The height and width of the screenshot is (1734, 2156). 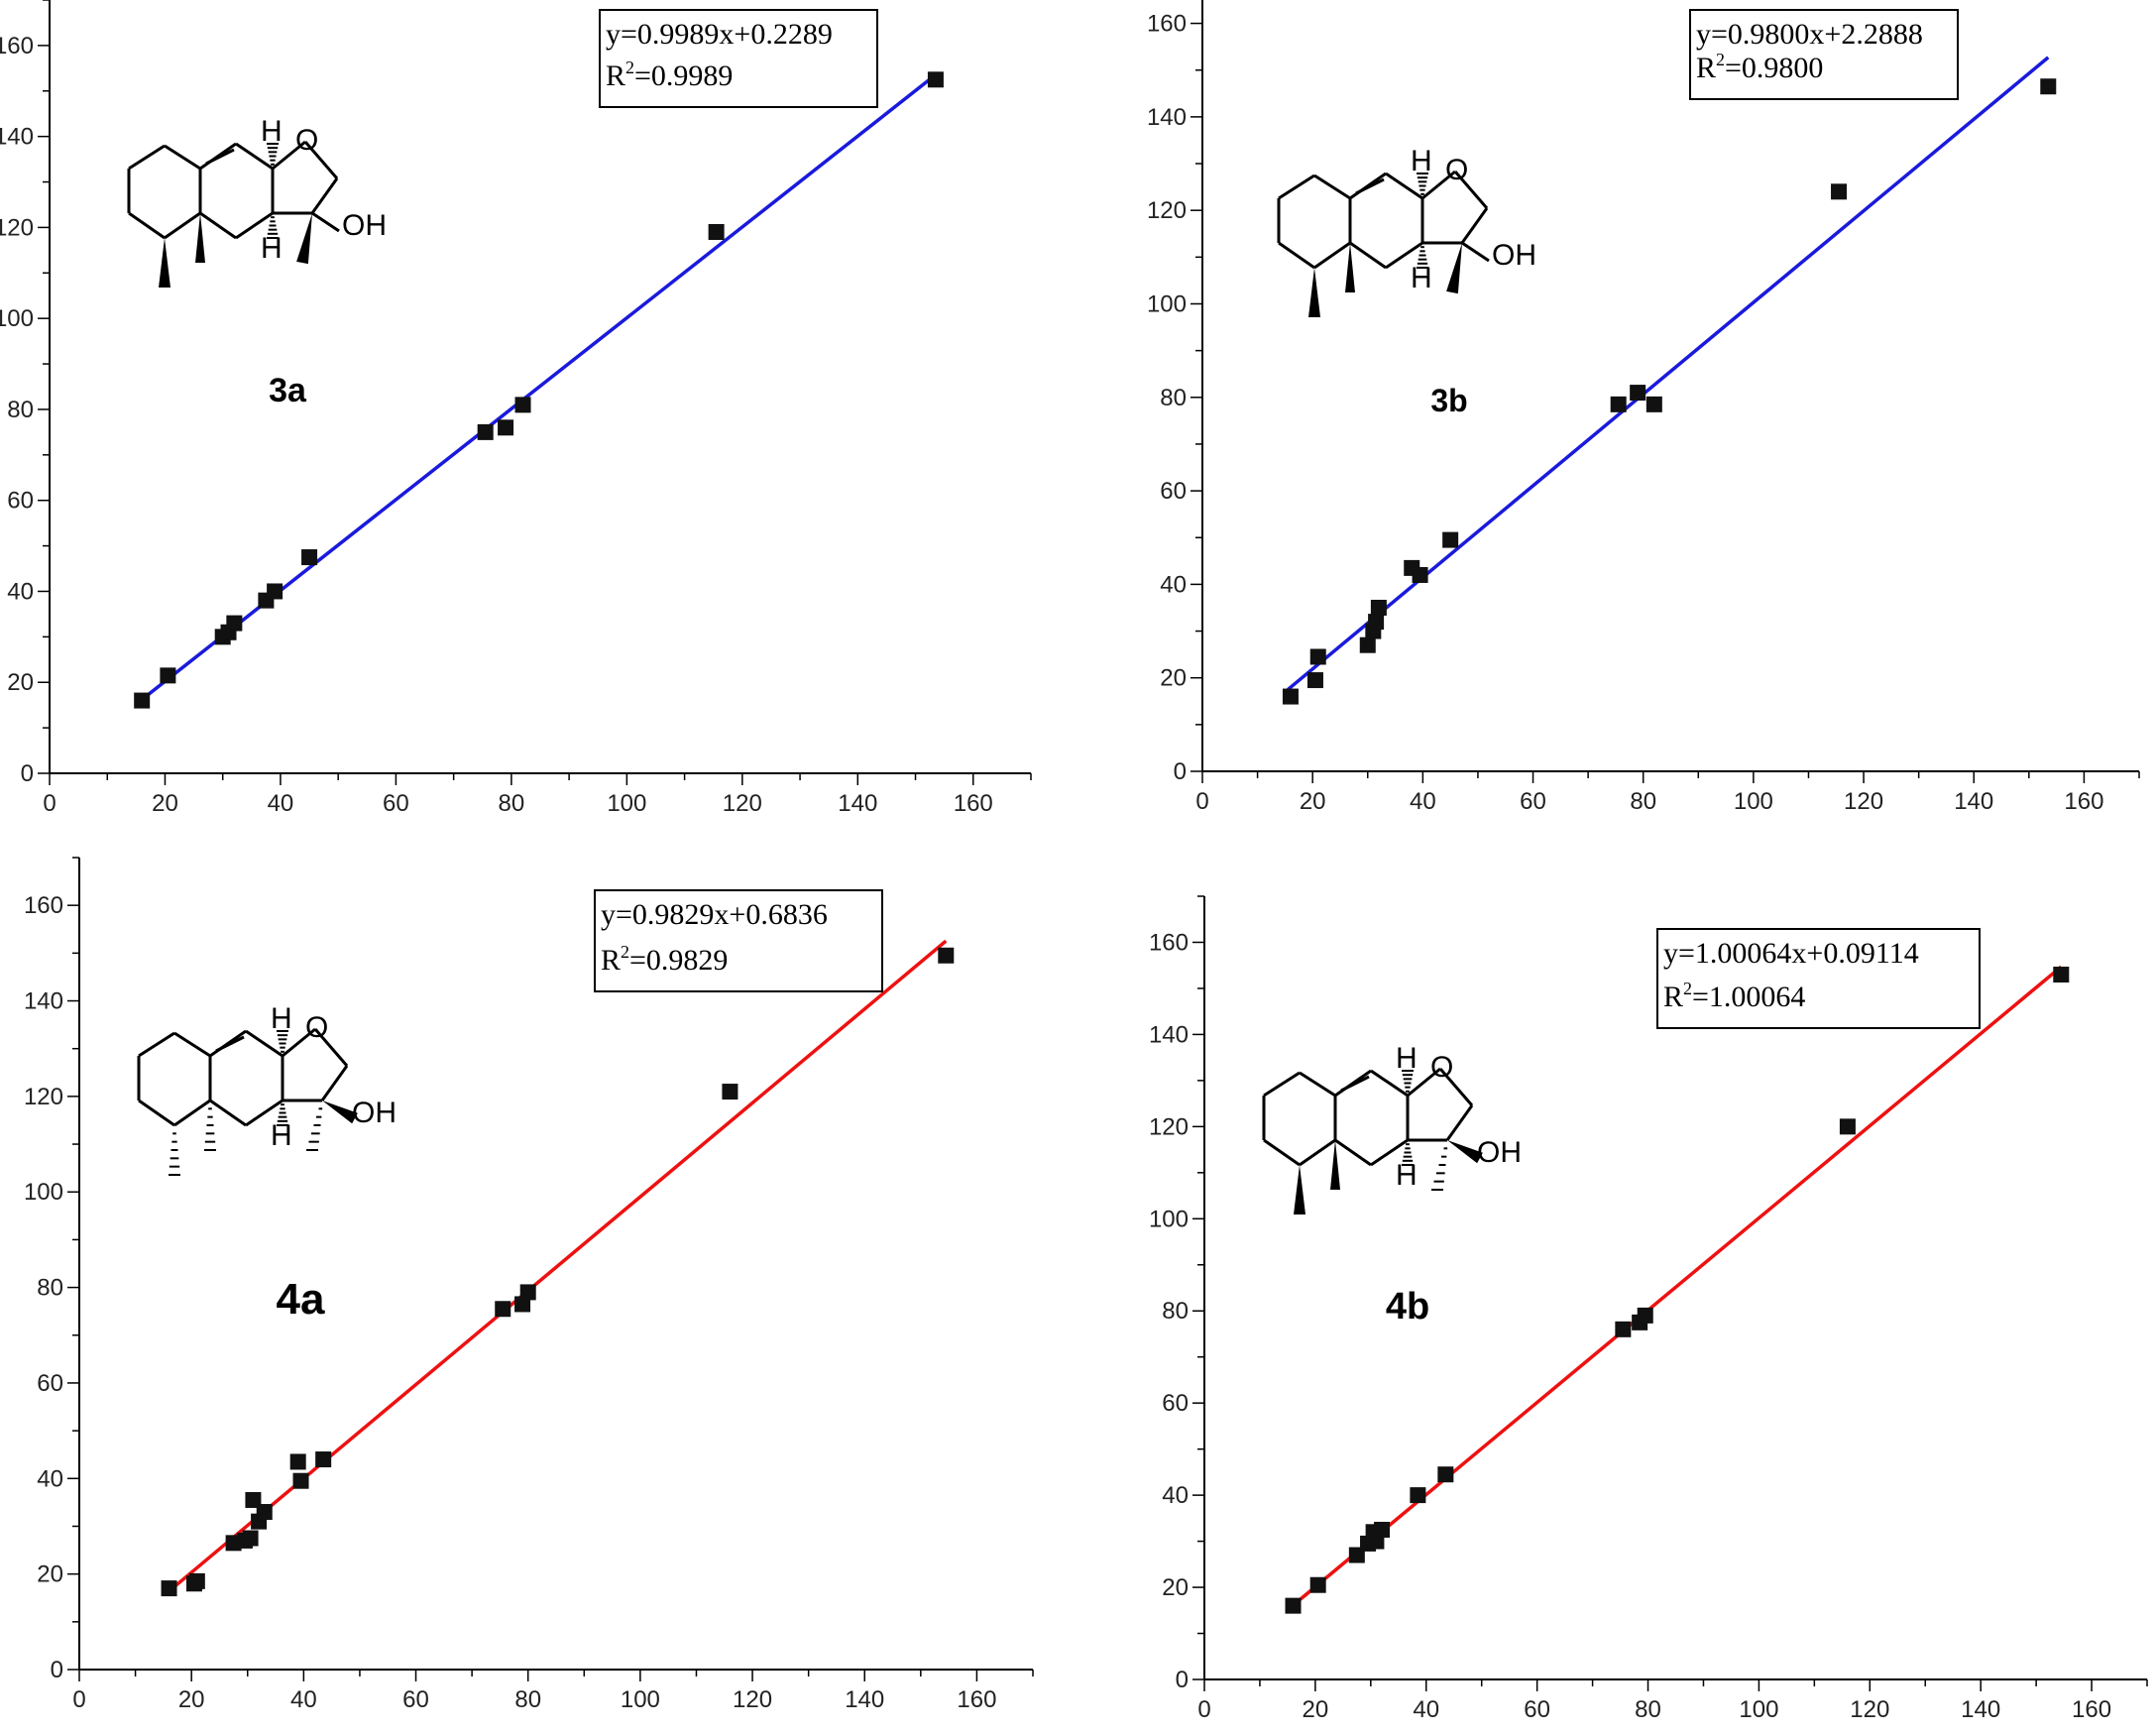 What do you see at coordinates (50, 1478) in the screenshot?
I see `y-tick-label: 40` at bounding box center [50, 1478].